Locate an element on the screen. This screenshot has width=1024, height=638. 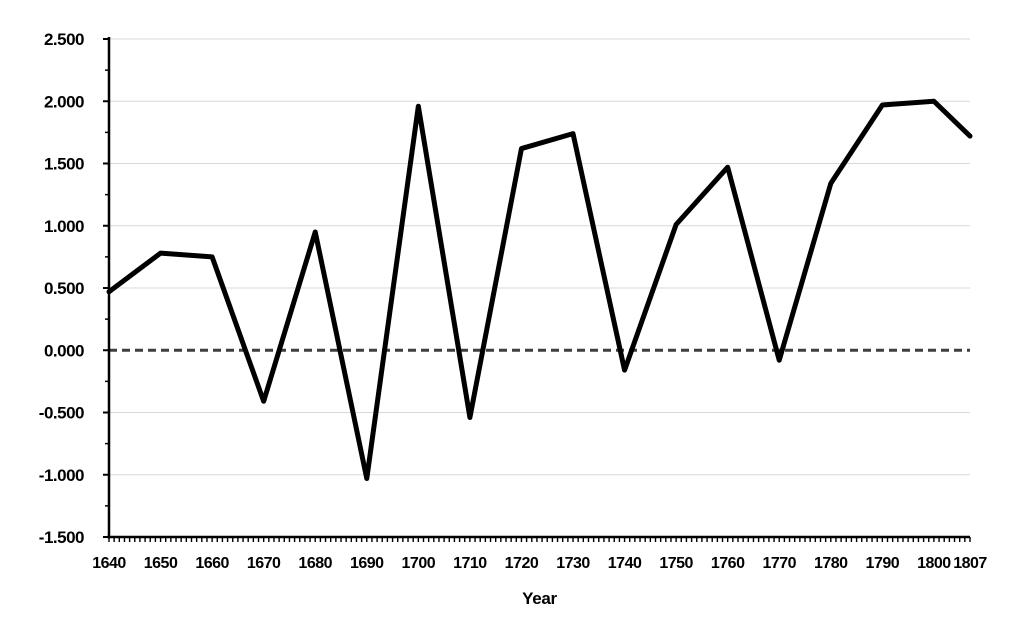
x-tick-label: 1650 is located at coordinates (161, 563).